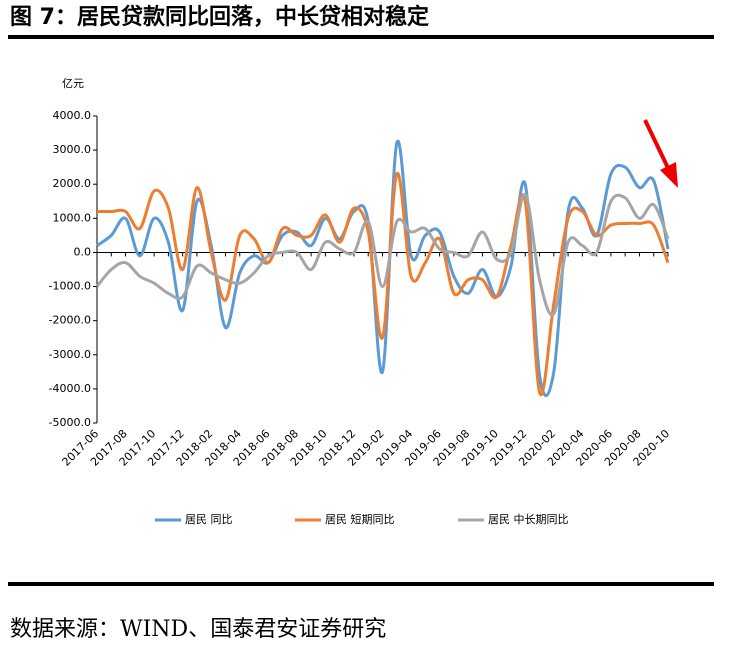 The height and width of the screenshot is (655, 737). What do you see at coordinates (360, 519) in the screenshot?
I see `legend-label: 居民 短期同比` at bounding box center [360, 519].